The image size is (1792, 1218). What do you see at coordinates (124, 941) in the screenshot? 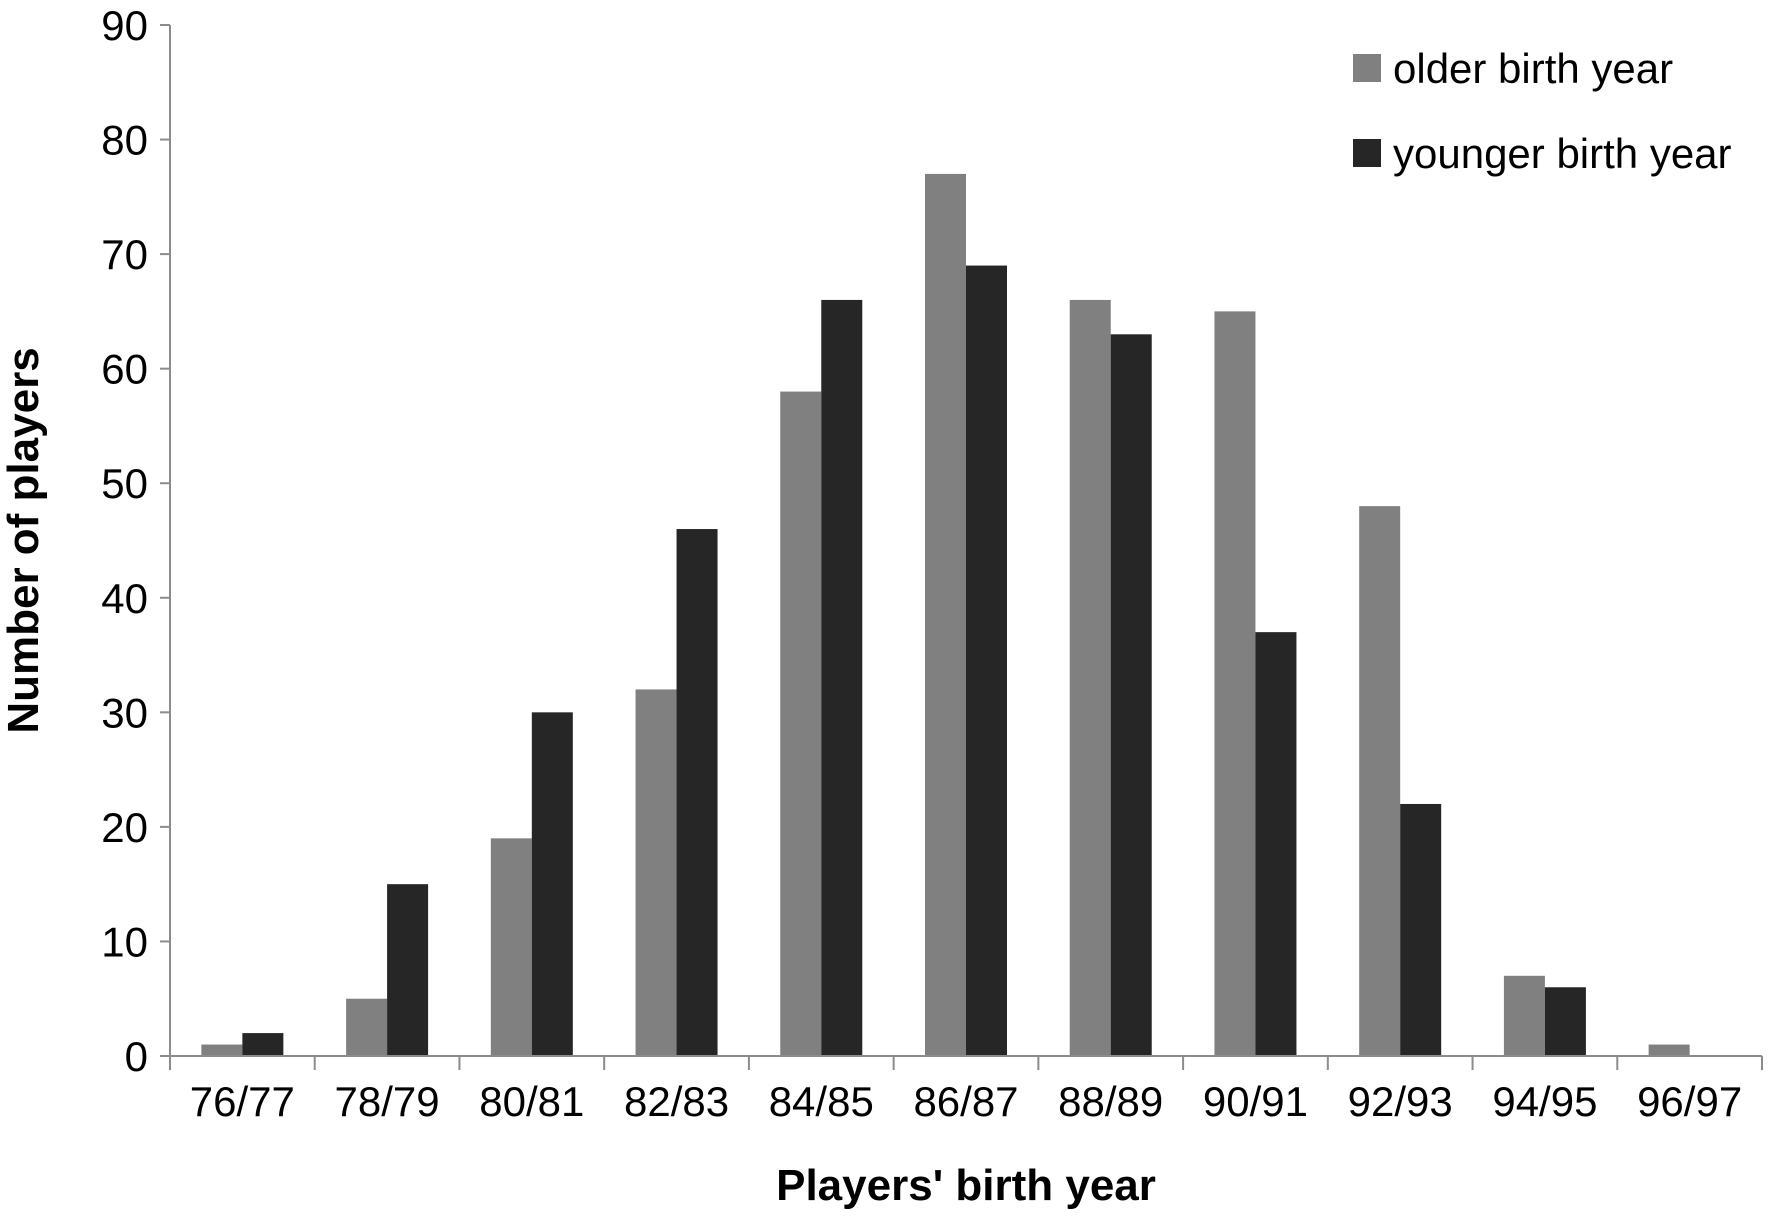
I see `y-tick-label: 10` at bounding box center [124, 941].